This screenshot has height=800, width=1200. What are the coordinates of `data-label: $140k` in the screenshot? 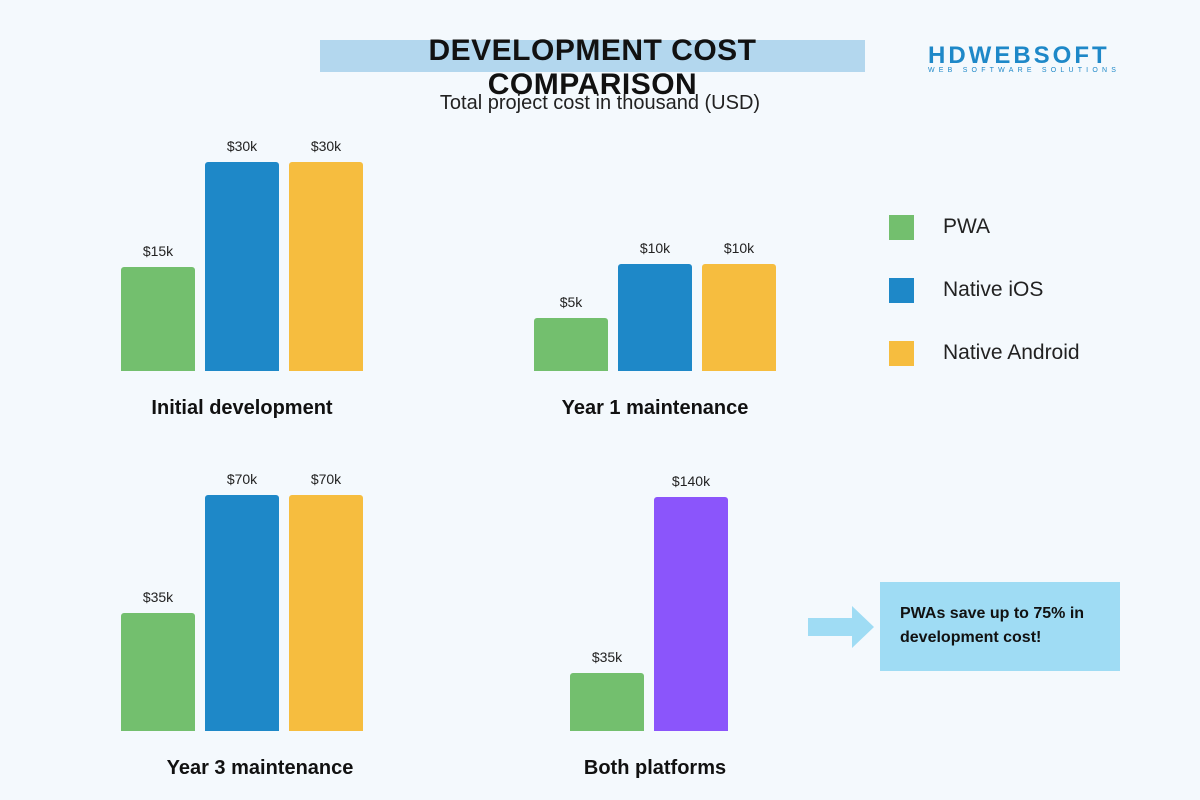 It's located at (691, 481).